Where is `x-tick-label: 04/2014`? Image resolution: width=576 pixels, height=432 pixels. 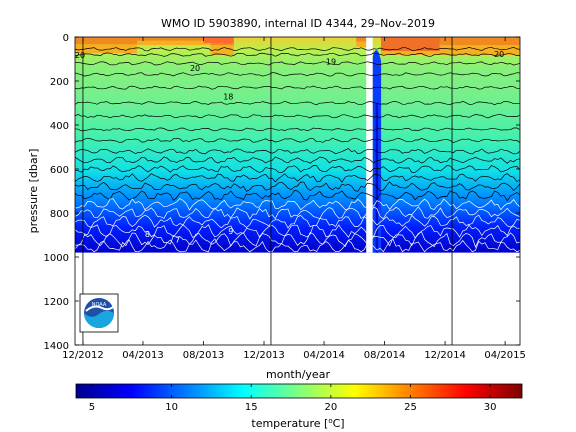
x-tick-label: 04/2014 is located at coordinates (324, 355).